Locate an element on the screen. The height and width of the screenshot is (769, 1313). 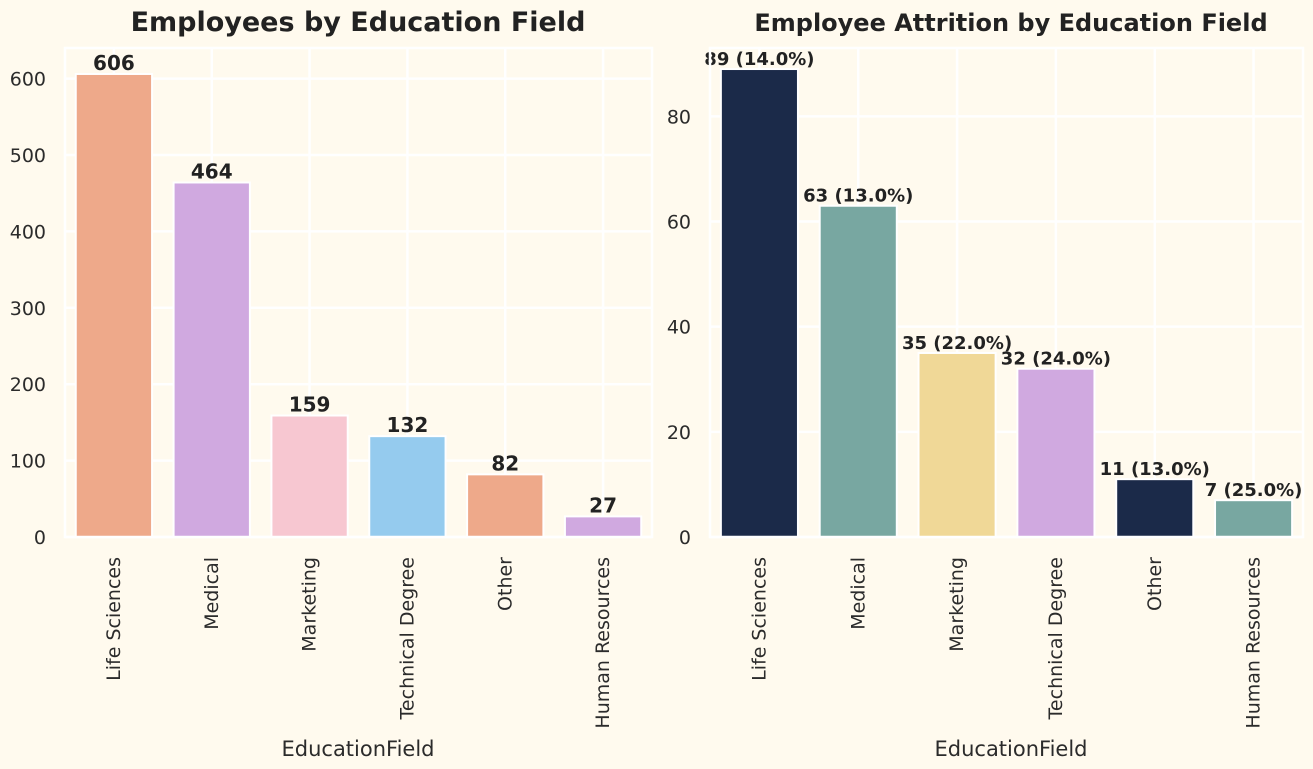
y-tick-label: 500 is located at coordinates (28, 156).